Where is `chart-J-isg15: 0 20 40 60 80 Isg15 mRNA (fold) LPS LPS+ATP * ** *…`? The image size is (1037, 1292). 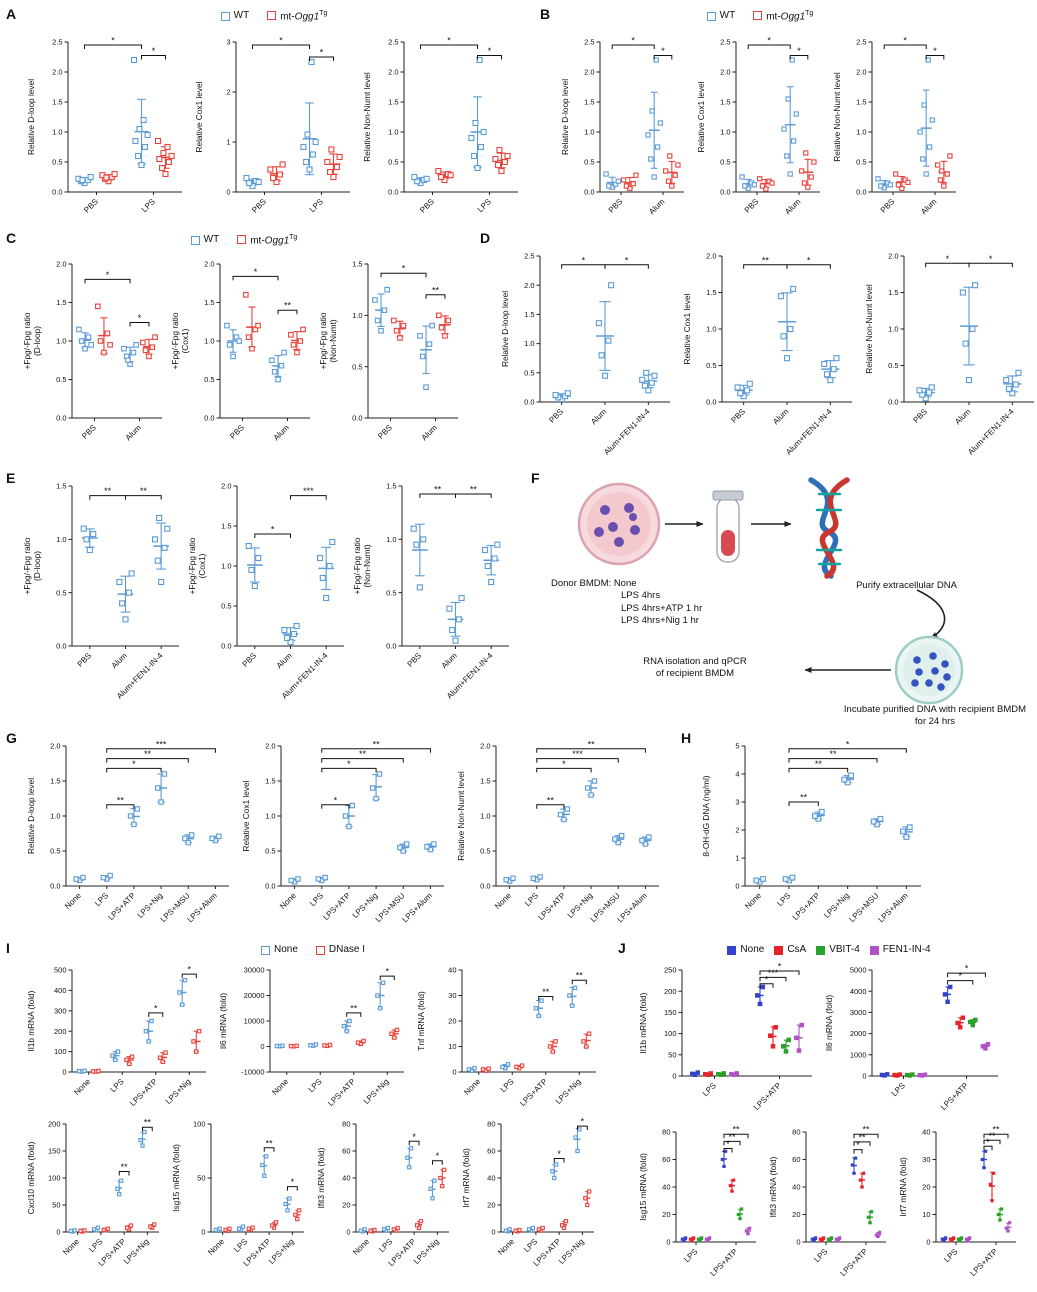
chart-J-isg15: 0 20 40 60 80 Isg15 mRNA (fold) LPS LPS+ATP * ** *… is located at coordinates (699, 1200).